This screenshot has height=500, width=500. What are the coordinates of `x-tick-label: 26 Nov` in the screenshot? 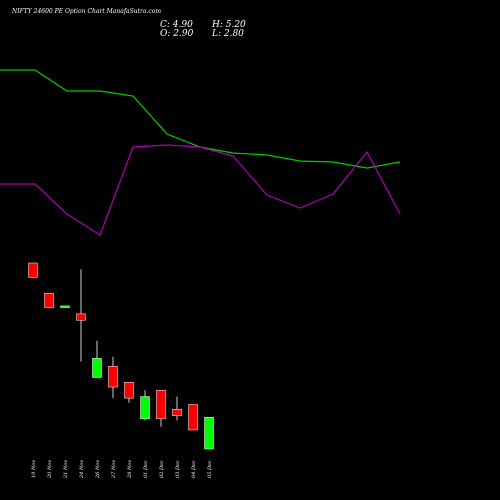 It's located at (98, 469).